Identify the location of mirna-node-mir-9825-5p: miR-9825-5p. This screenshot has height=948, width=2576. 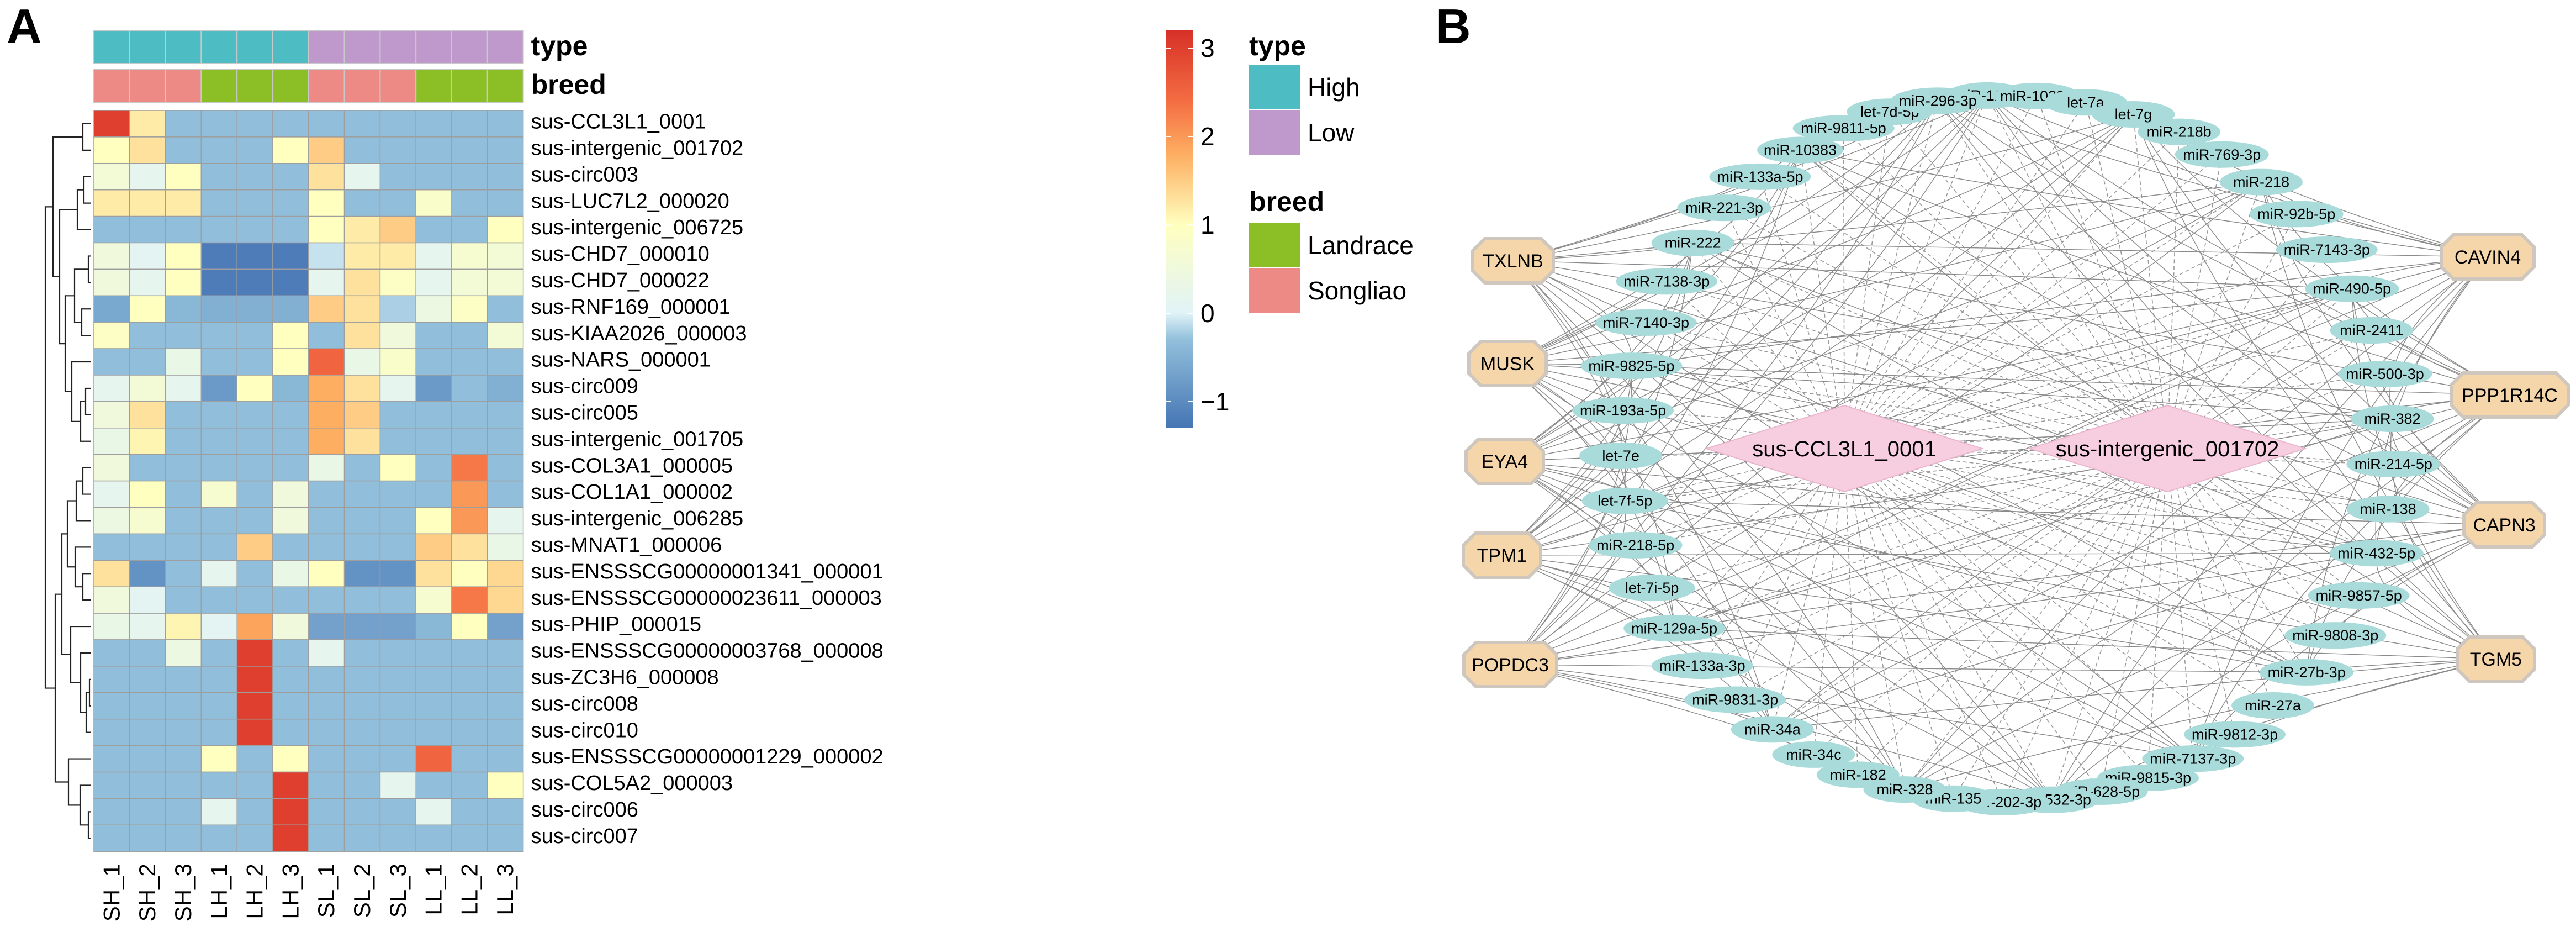
(1632, 366).